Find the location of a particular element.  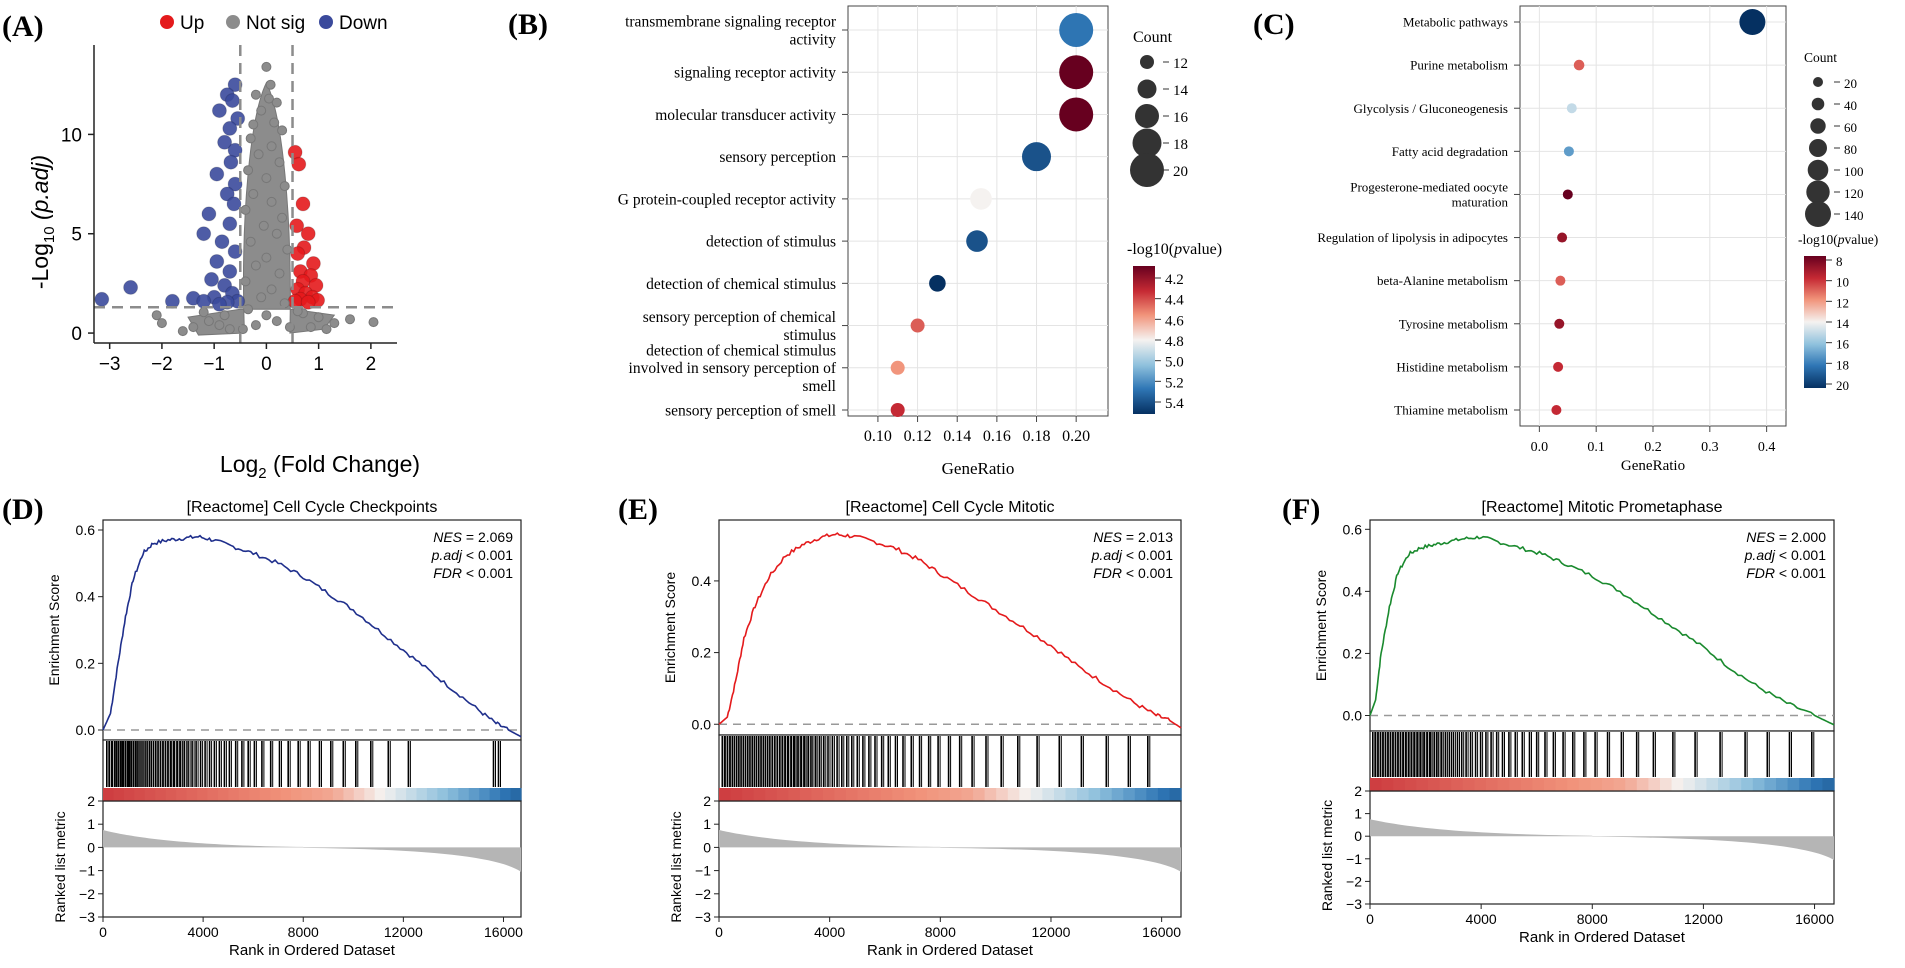

dotplot-category-line: detection of chemical stimulus is located at coordinates (741, 284).